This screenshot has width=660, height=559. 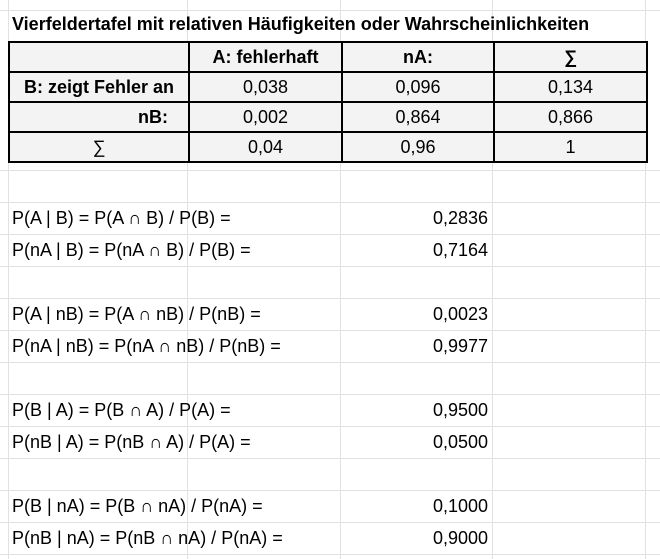 I want to click on formula-cell: P(nB | nA) = P(nB ∩ nA) / P(nA) =, so click(x=147, y=538).